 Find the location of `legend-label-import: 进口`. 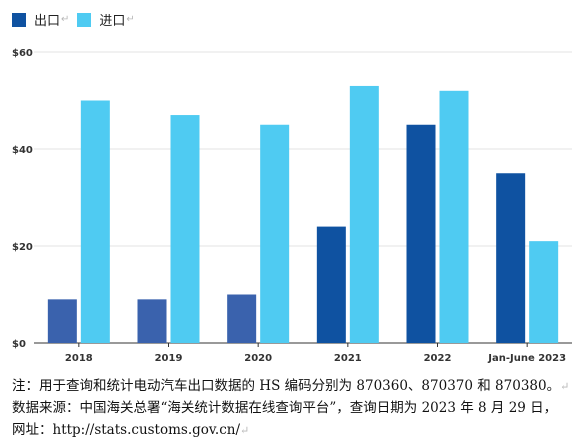

legend-label-import: 进口 is located at coordinates (112, 21).